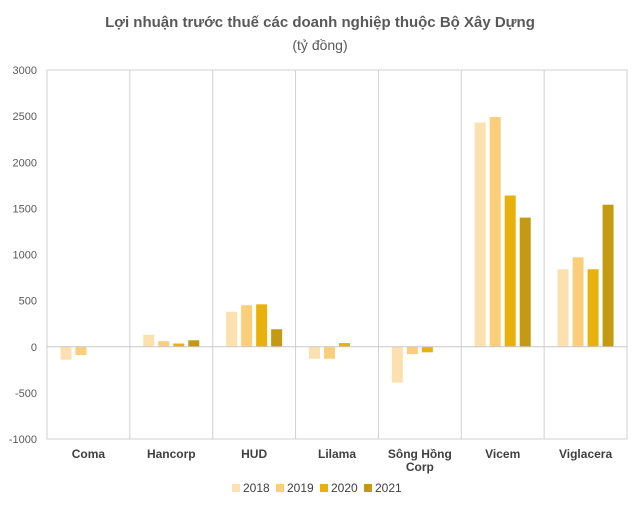 The height and width of the screenshot is (517, 640). Describe the element at coordinates (89, 454) in the screenshot. I see `x-tick-label: Coma` at that location.